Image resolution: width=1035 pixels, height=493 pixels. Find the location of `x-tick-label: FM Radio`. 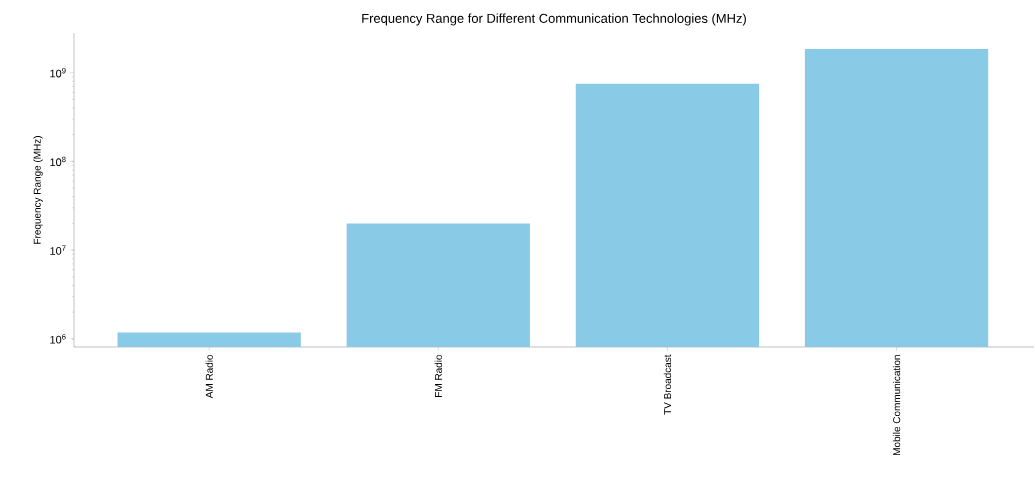

x-tick-label: FM Radio is located at coordinates (438, 375).